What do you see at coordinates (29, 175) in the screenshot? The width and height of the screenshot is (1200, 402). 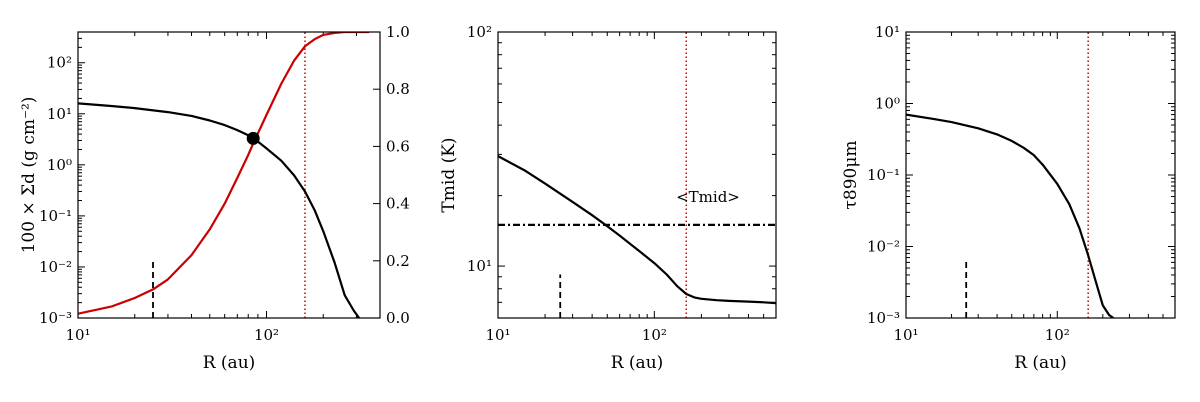 I see `y-axis-label: 100 × Σd (g cm⁻²)` at bounding box center [29, 175].